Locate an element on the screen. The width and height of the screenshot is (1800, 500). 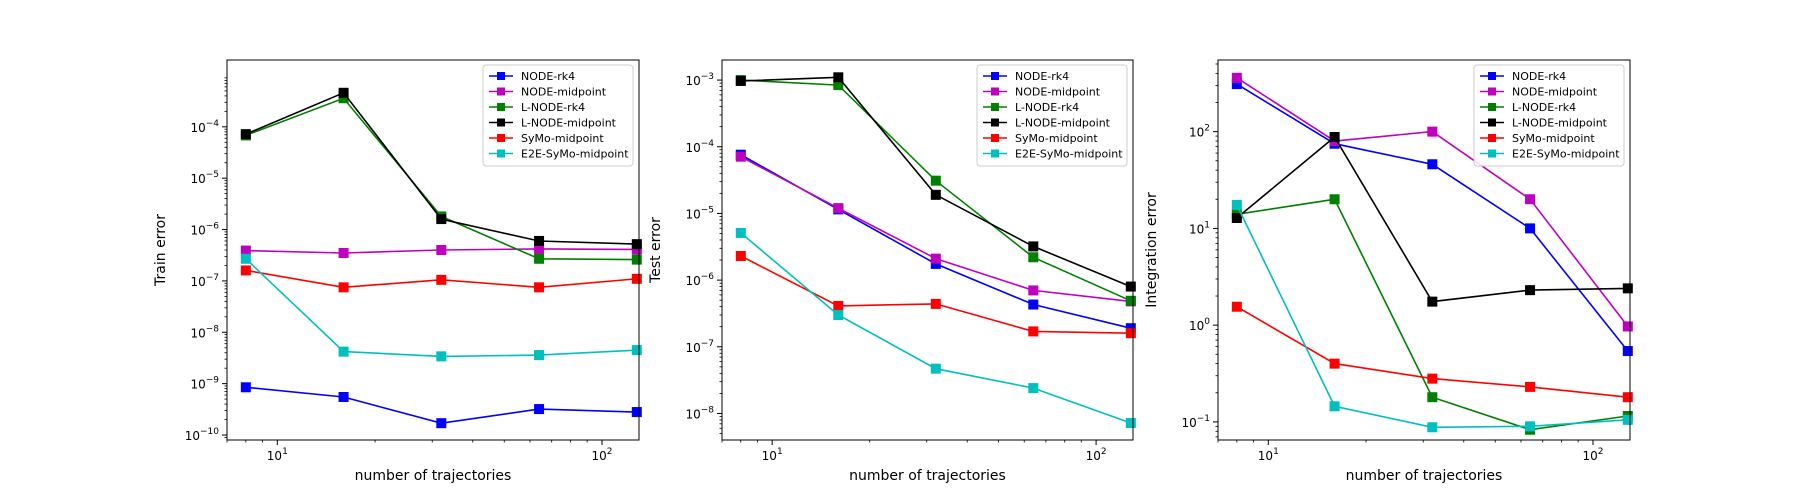
series-line-e2e-symo-midpoint is located at coordinates (441, 308).